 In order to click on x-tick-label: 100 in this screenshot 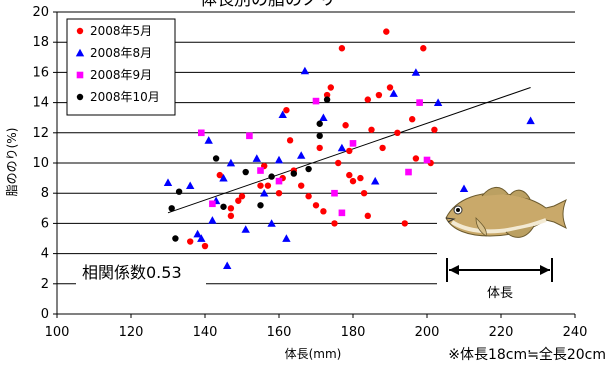, I will do `click(57, 332)`.